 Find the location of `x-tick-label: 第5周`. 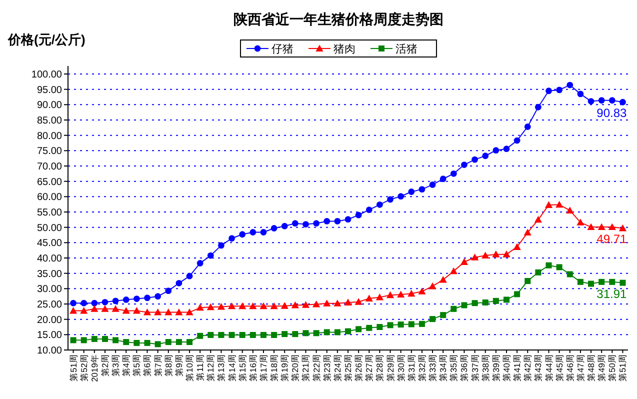

x-tick-label: 第5周 is located at coordinates (137, 365).